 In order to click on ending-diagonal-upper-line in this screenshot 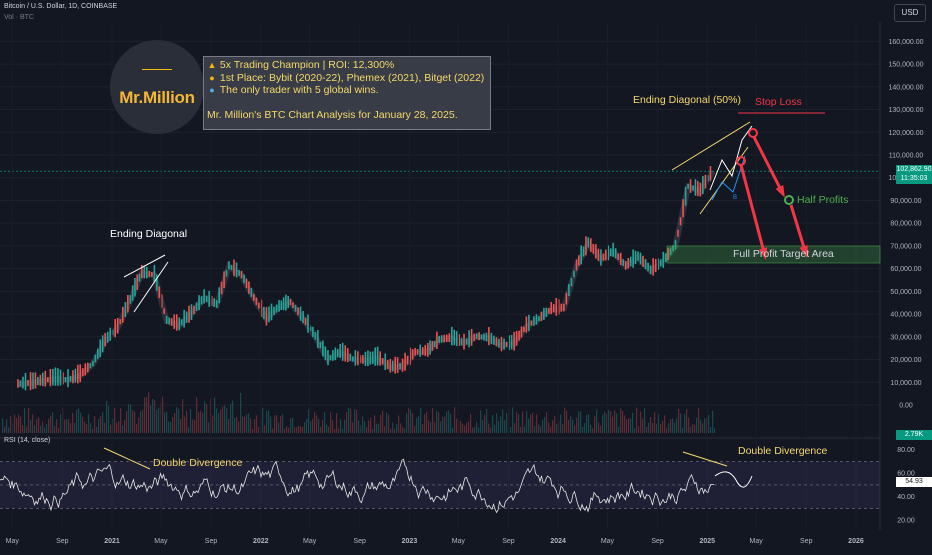, I will do `click(144, 266)`.